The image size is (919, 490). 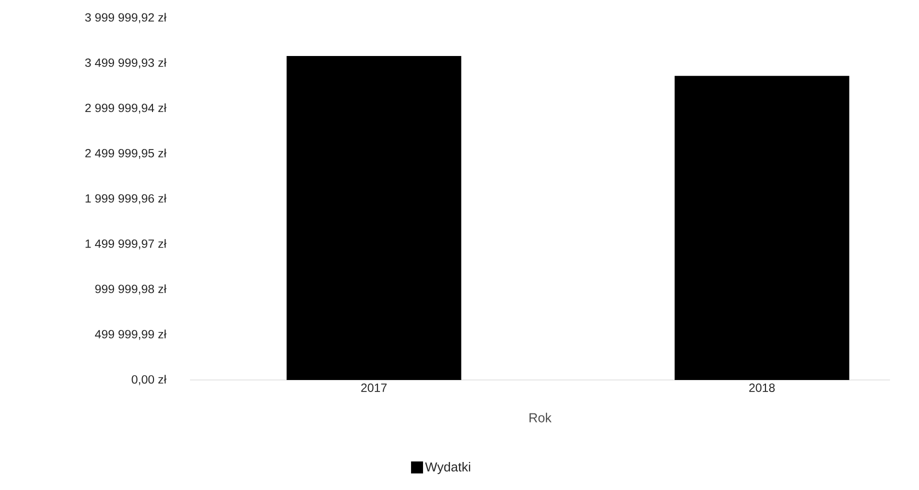 What do you see at coordinates (447, 468) in the screenshot?
I see `legend-label: Wydatki` at bounding box center [447, 468].